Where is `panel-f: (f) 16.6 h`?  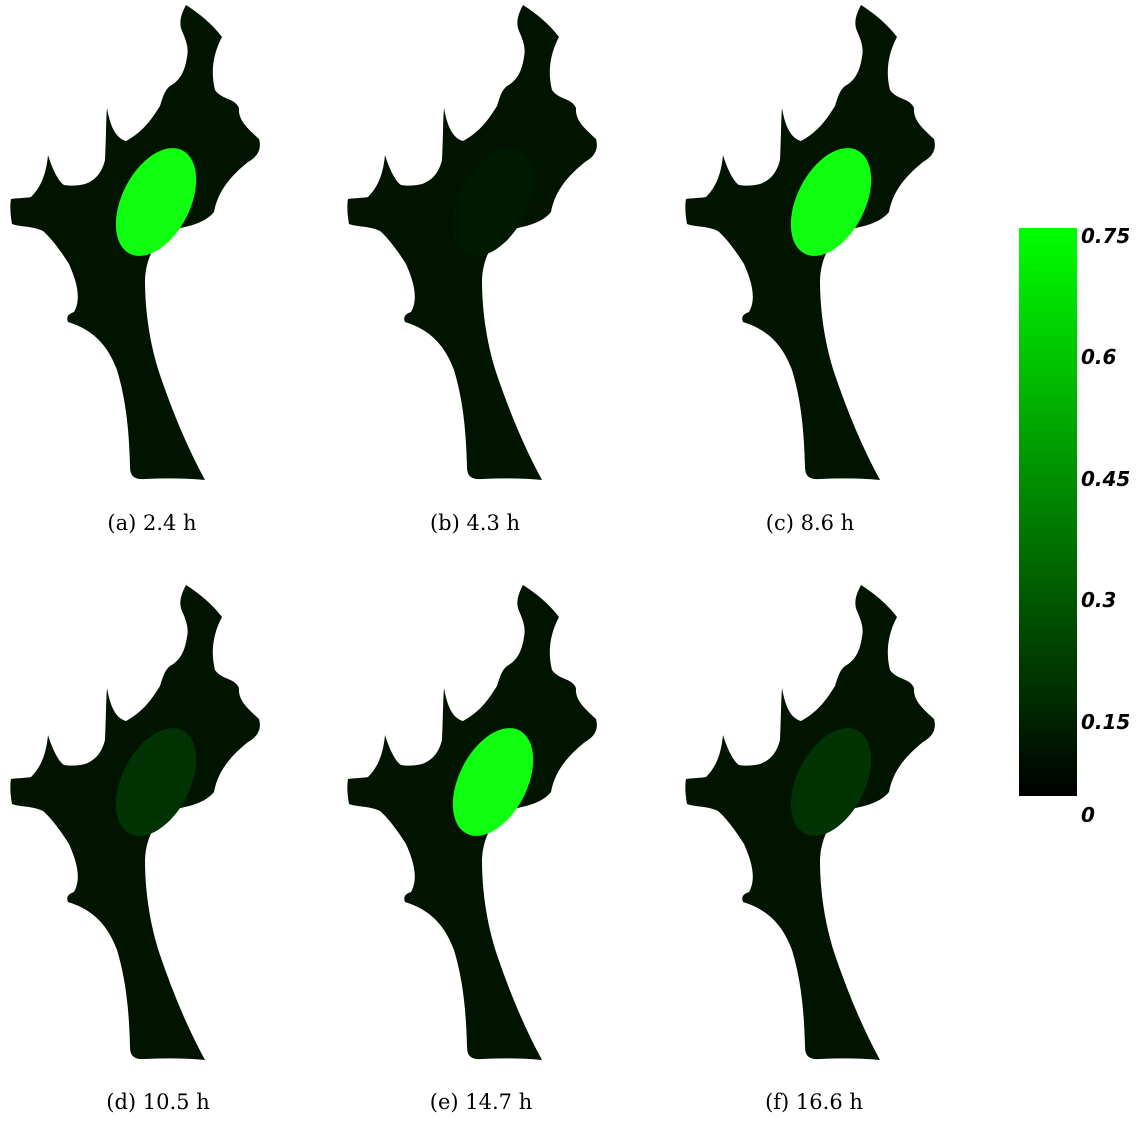
panel-f: (f) 16.6 h is located at coordinates (810, 849).